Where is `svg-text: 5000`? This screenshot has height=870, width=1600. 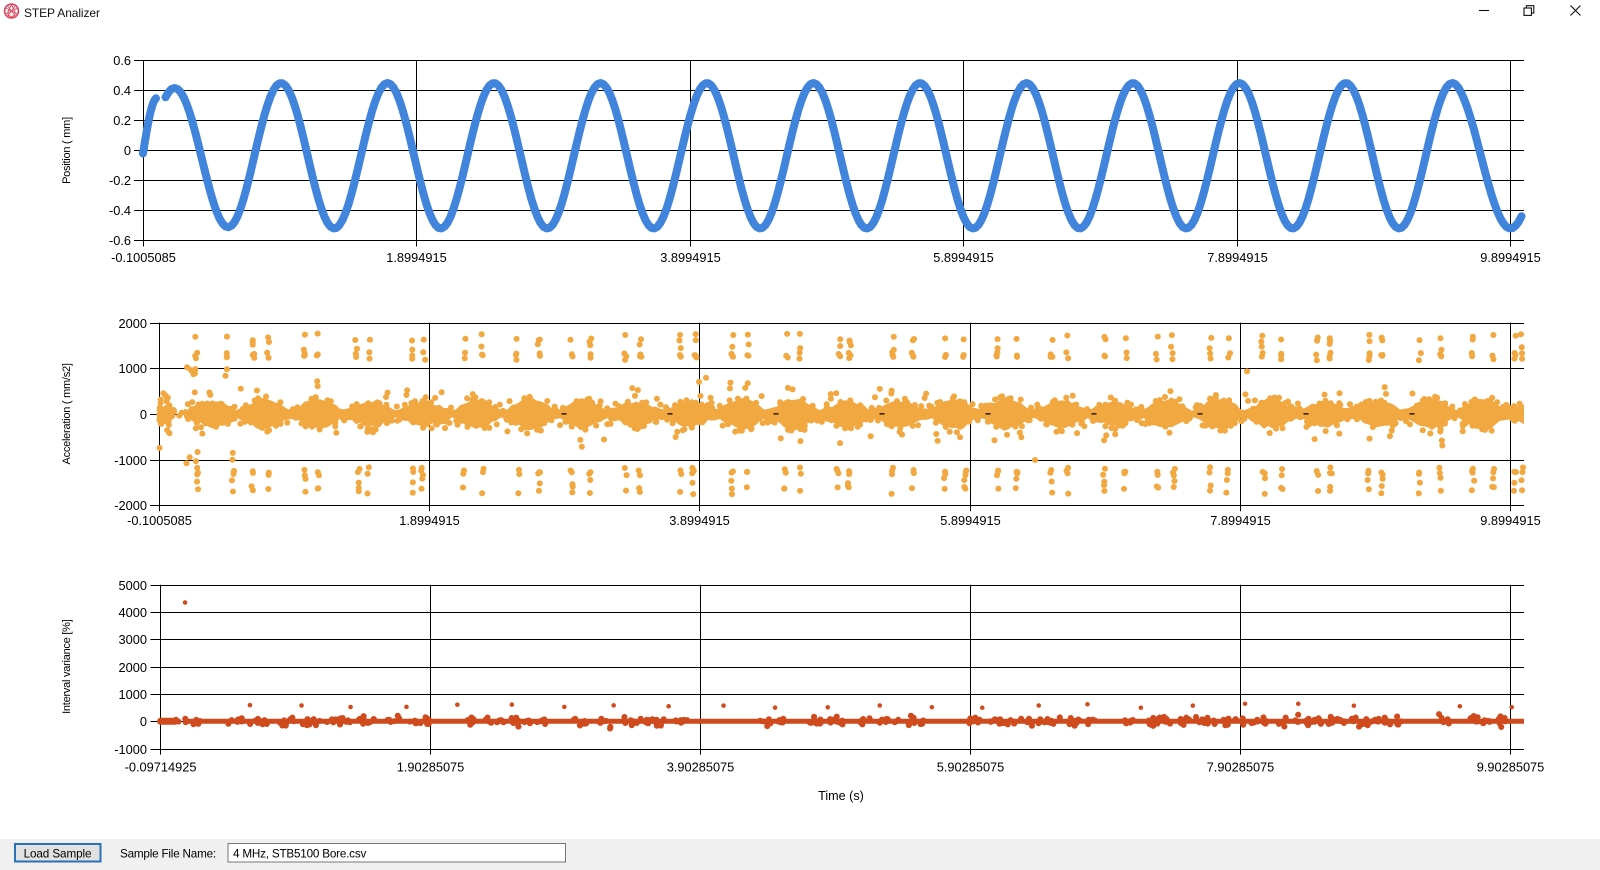 svg-text: 5000 is located at coordinates (133, 585).